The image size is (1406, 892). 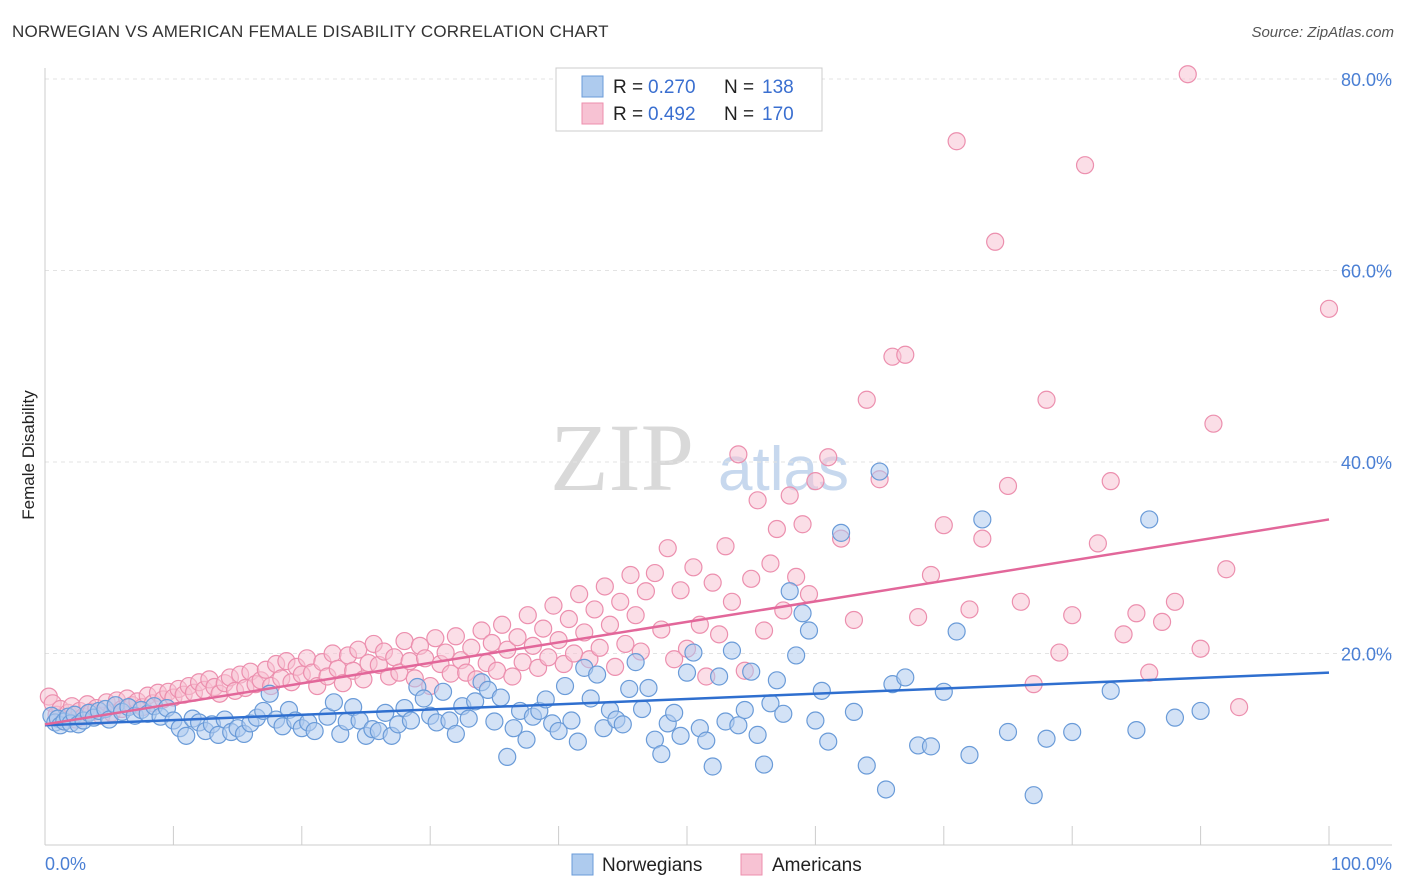 What do you see at coordinates (689, 99) in the screenshot?
I see `stats-legend: R = 0.270 N = 138 R = 0.492 N = 170` at bounding box center [689, 99].